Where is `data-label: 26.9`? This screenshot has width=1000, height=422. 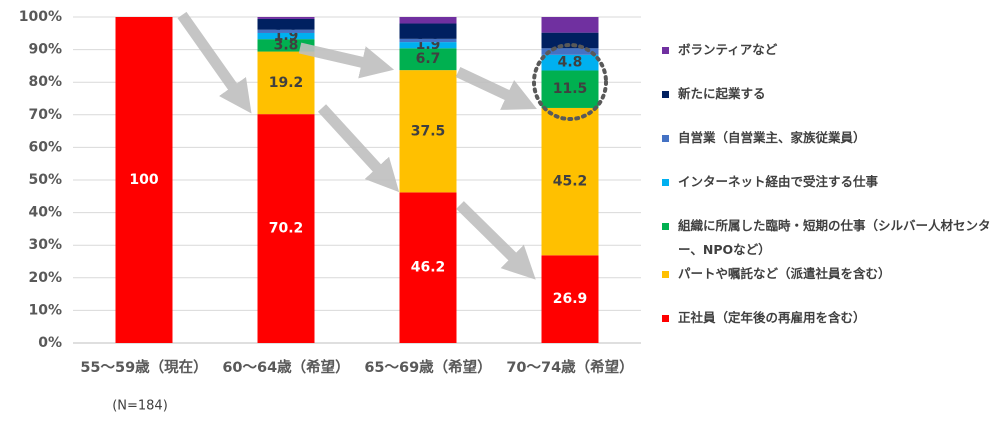
data-label: 26.9 is located at coordinates (570, 299).